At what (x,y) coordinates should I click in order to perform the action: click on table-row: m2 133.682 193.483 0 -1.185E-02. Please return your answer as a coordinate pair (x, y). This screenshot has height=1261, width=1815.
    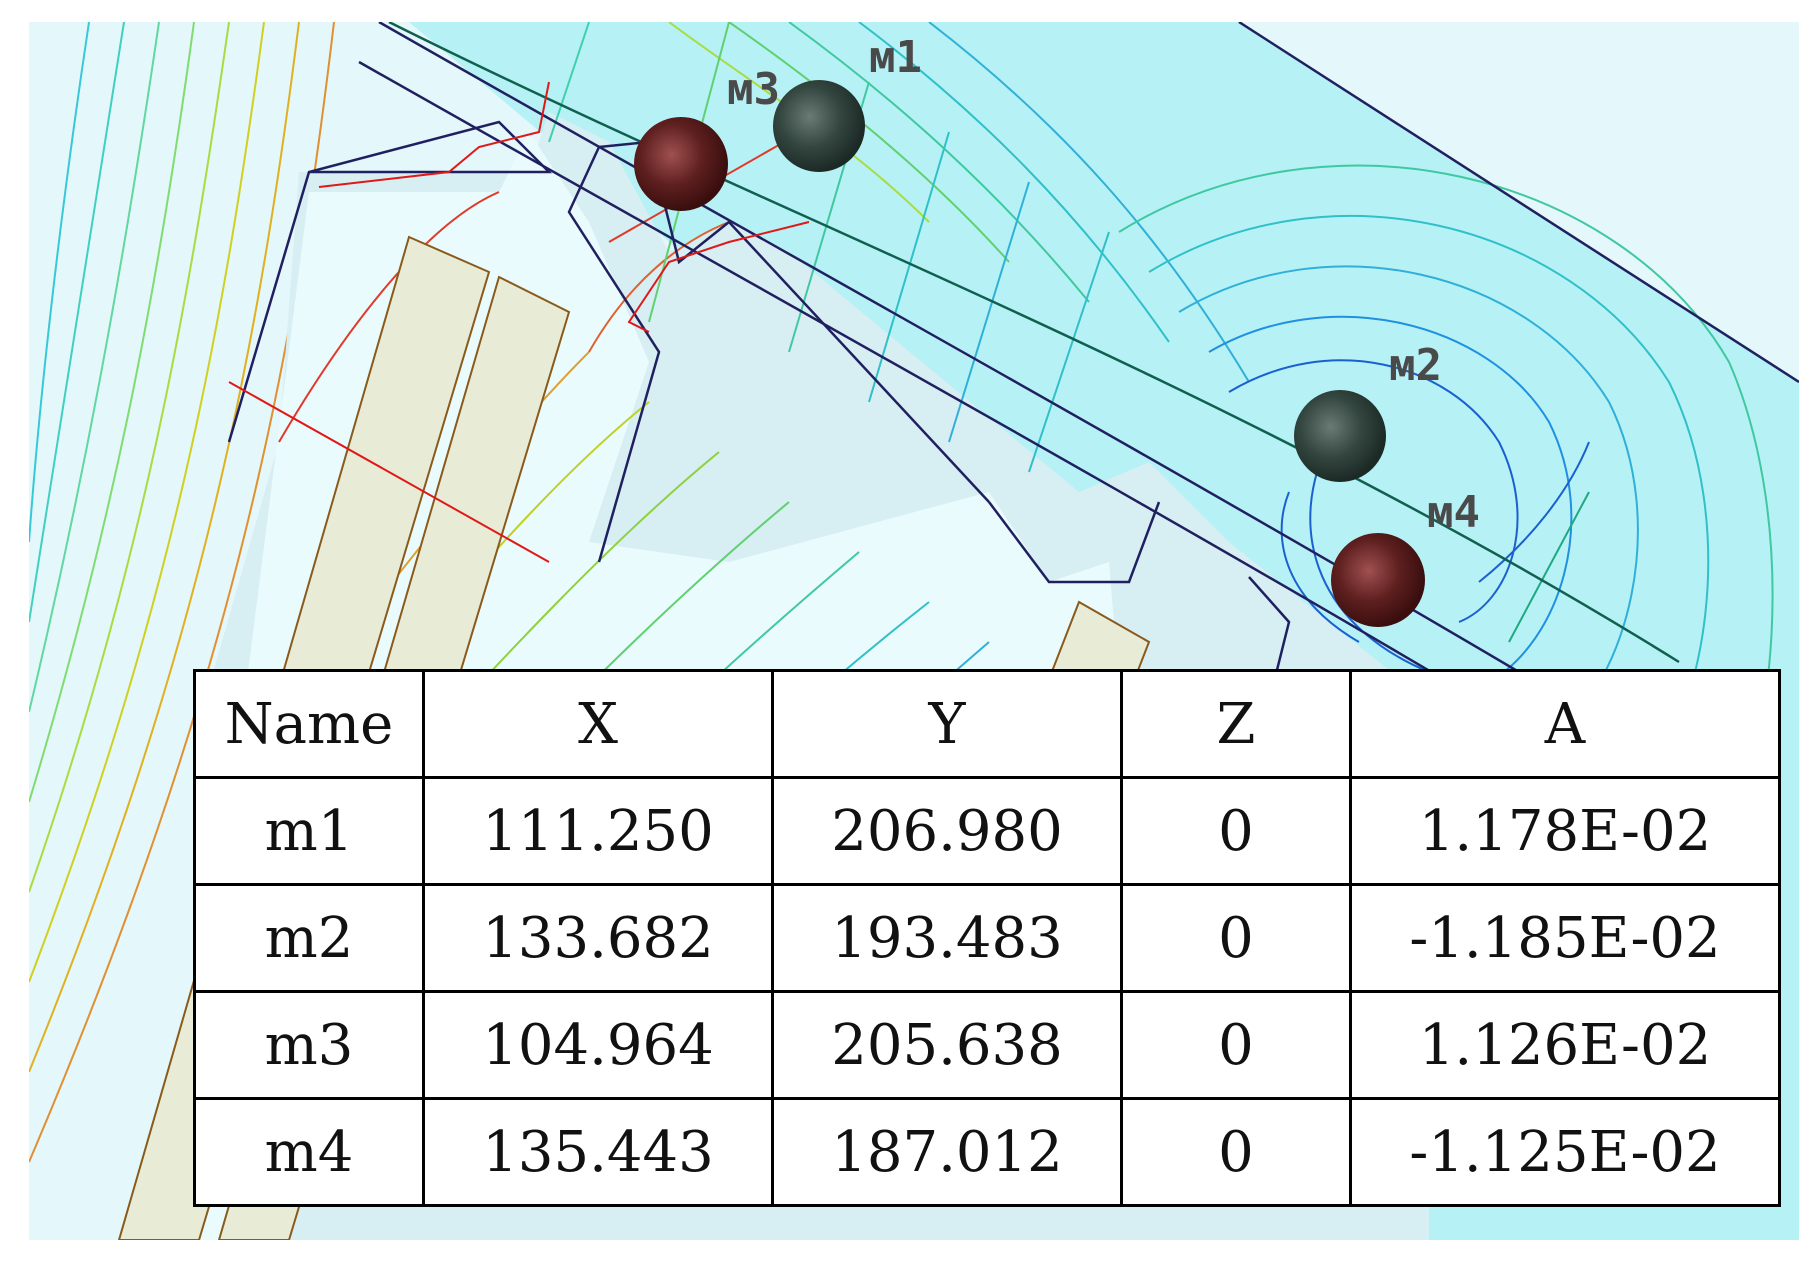
    Looking at the image, I should click on (987, 938).